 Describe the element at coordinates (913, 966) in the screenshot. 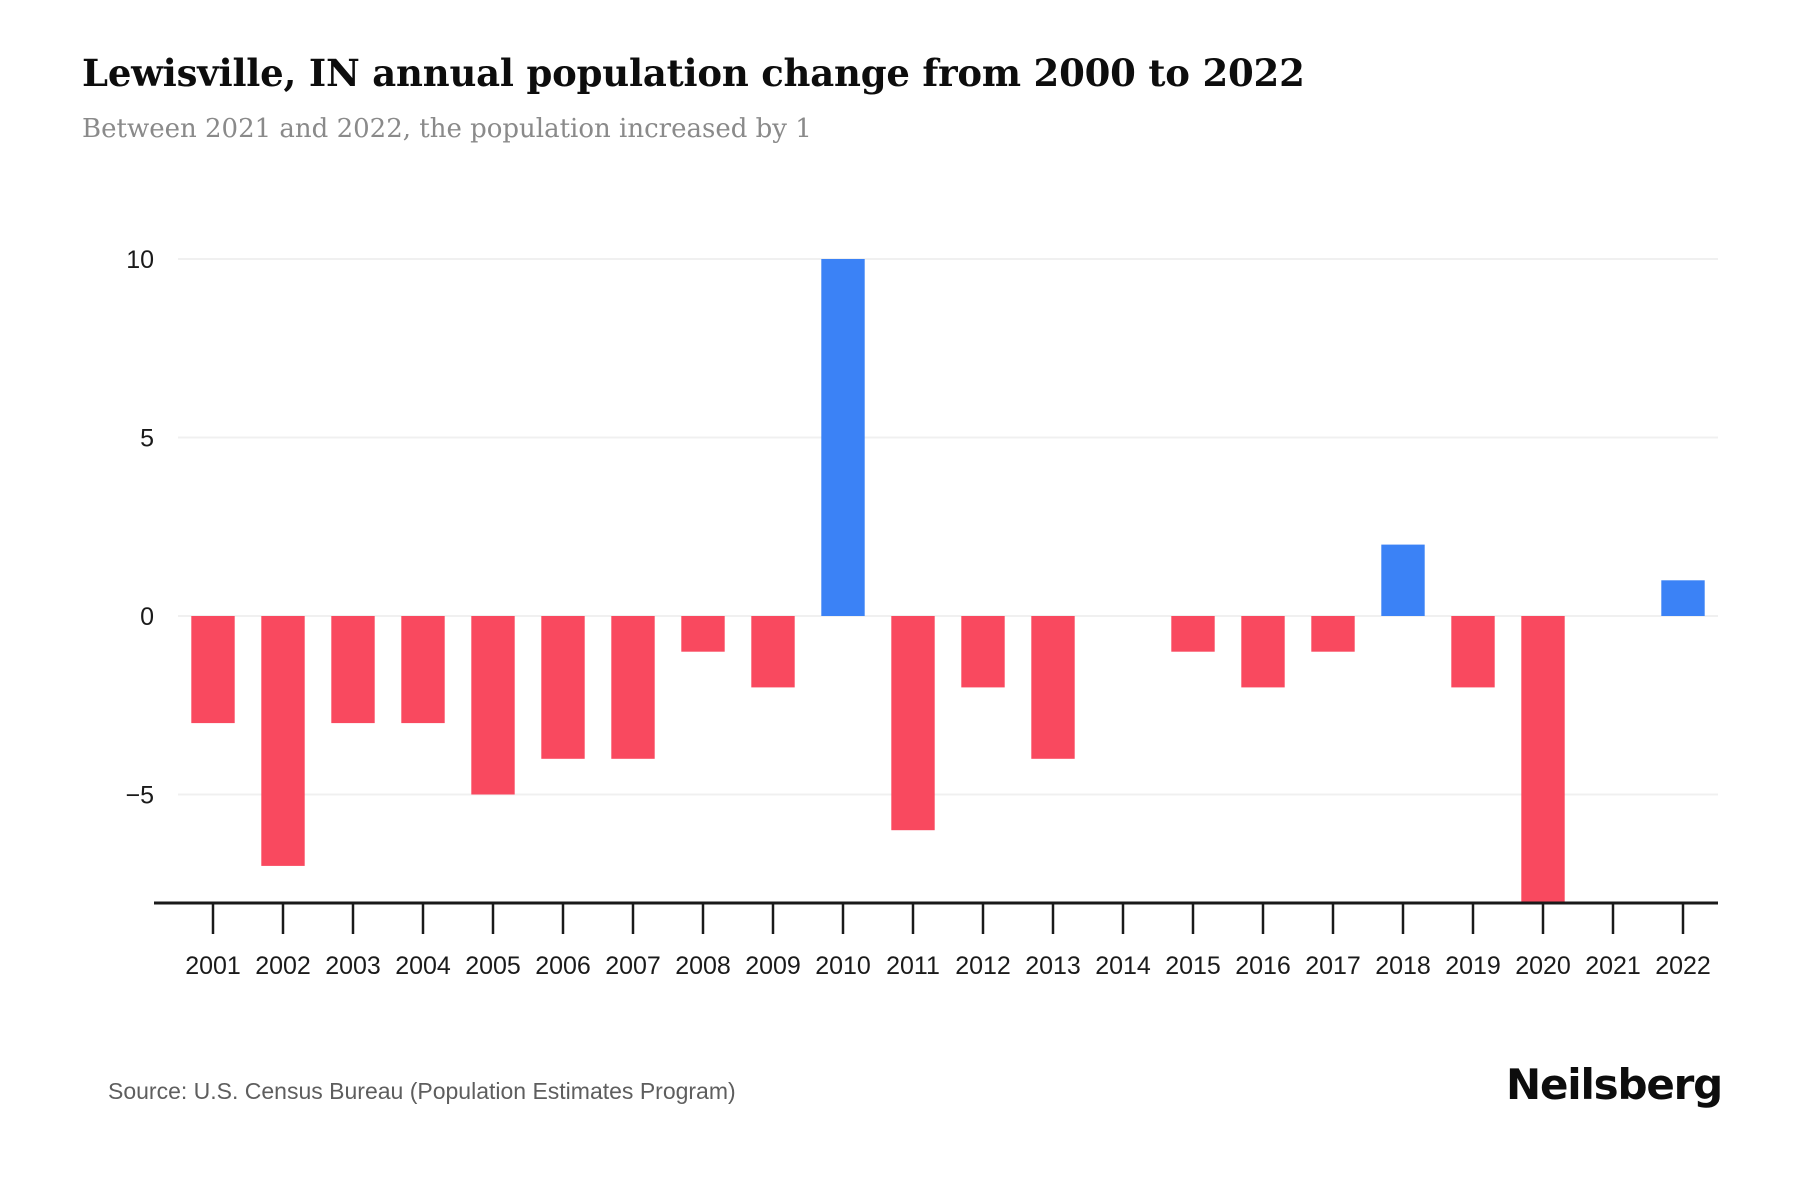

I see `x-axis-tick-label: 2011` at that location.